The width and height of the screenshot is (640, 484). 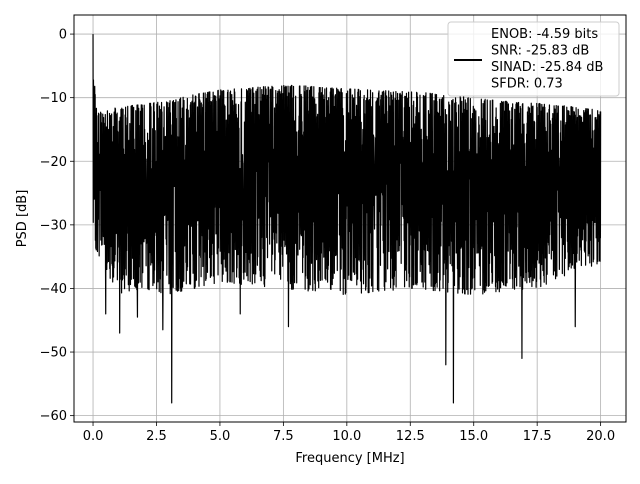 What do you see at coordinates (540, 51) in the screenshot?
I see `legend-entry-snr: SNR: -25.83 dB` at bounding box center [540, 51].